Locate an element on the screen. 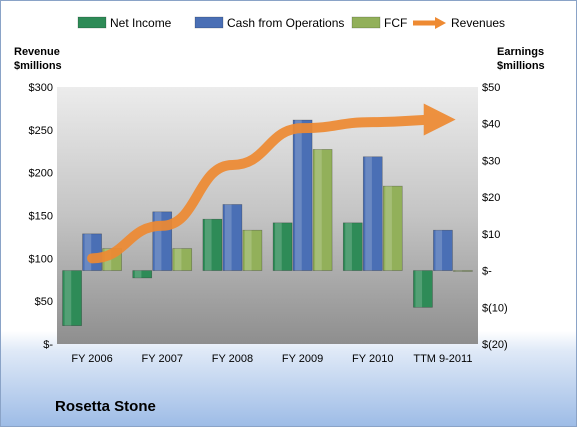  left-tick-label: $100 is located at coordinates (41, 259).